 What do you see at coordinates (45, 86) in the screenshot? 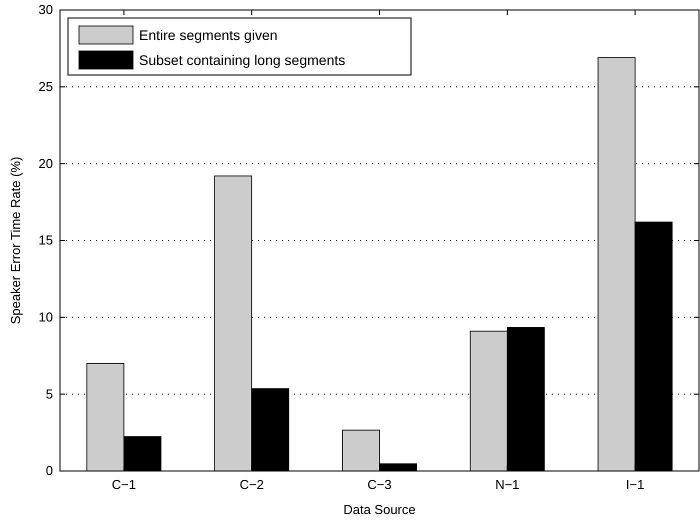
I see `y-tick-label: 25` at bounding box center [45, 86].